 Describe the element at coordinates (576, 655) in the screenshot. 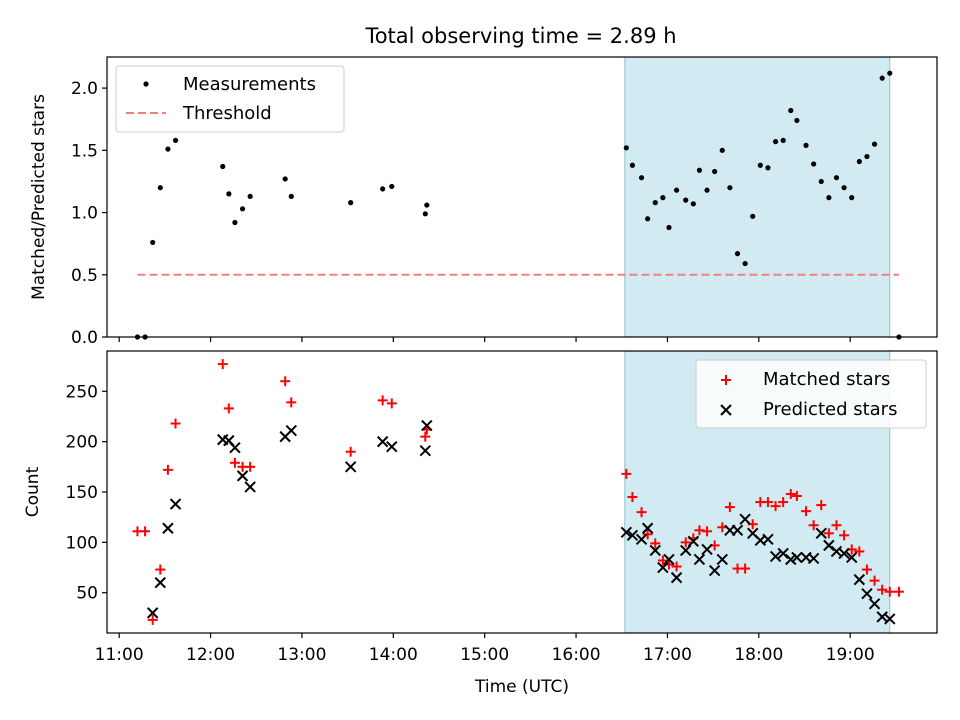

I see `bottom-xtick-label: 16:00` at that location.